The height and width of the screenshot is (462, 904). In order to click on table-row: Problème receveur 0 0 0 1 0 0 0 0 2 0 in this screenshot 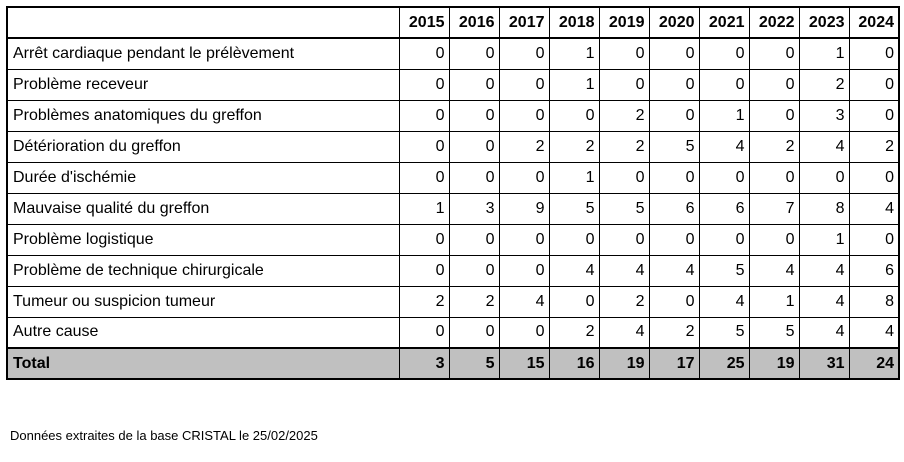, I will do `click(453, 84)`.